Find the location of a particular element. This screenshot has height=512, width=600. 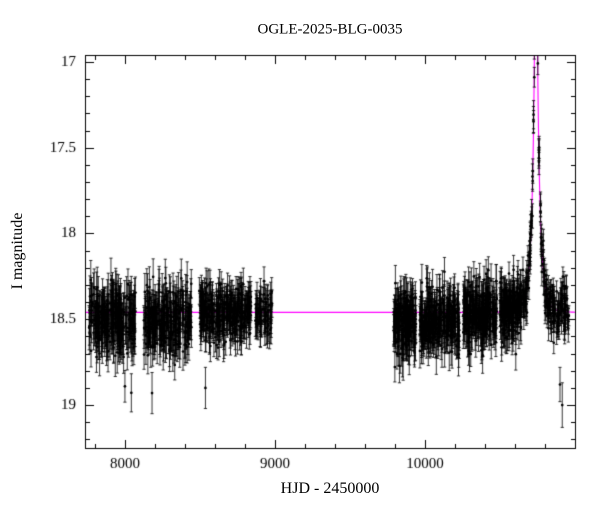

chart-title: OGLE-2025-BLG-0035 is located at coordinates (330, 29).